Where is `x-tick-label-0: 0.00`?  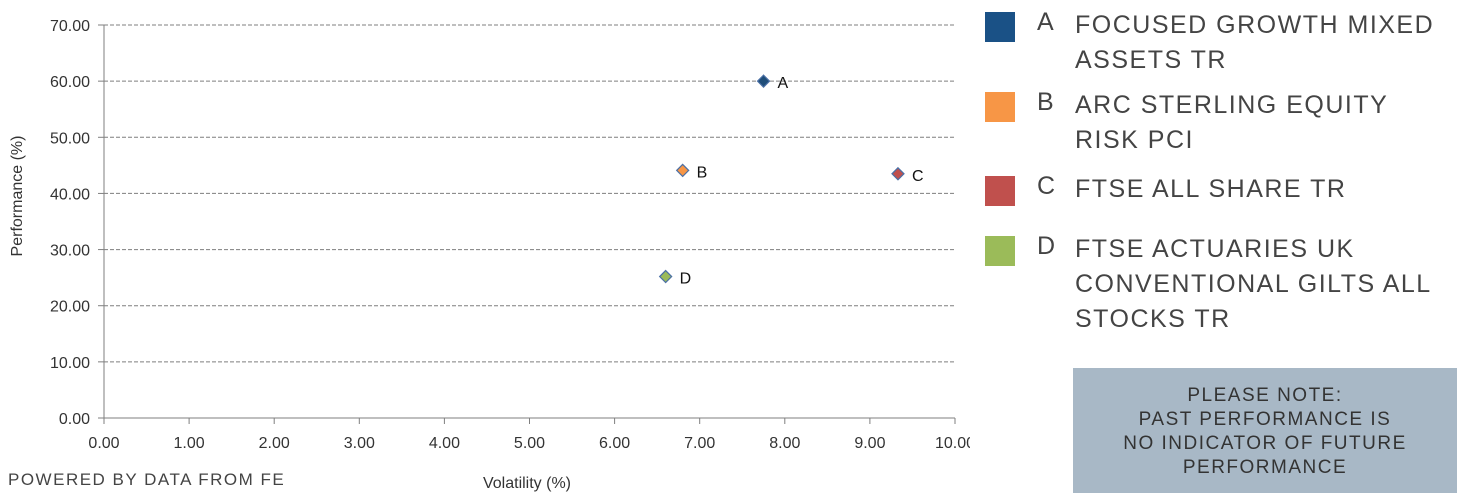 x-tick-label-0: 0.00 is located at coordinates (103, 443).